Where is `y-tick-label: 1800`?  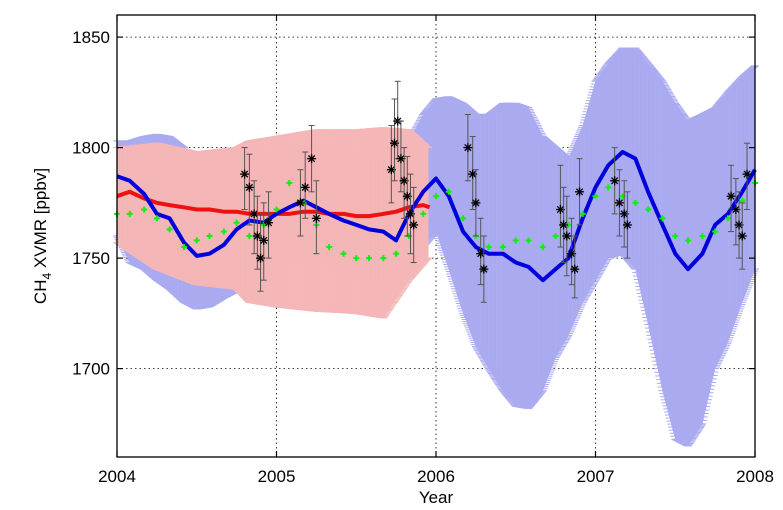
y-tick-label: 1800 is located at coordinates (91, 148).